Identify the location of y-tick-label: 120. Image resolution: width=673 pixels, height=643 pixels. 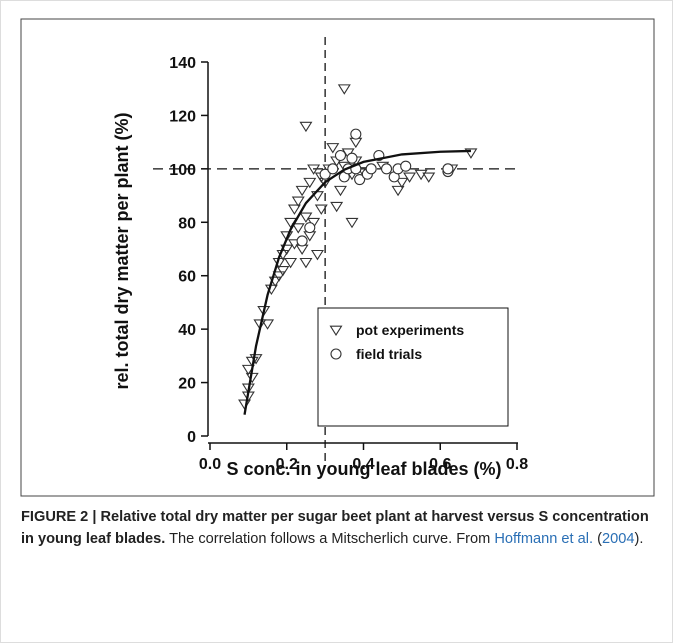
(182, 116).